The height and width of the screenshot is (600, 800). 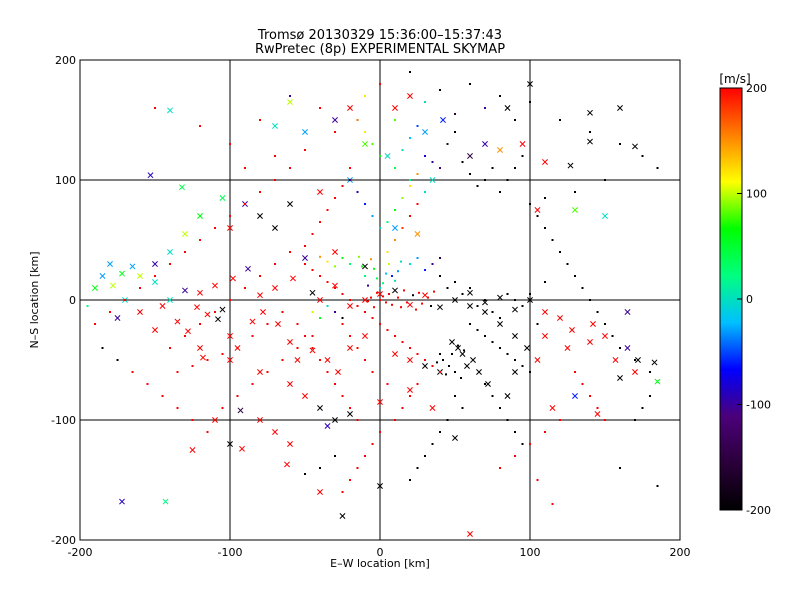 What do you see at coordinates (72, 300) in the screenshot?
I see `y-tick-label: 0` at bounding box center [72, 300].